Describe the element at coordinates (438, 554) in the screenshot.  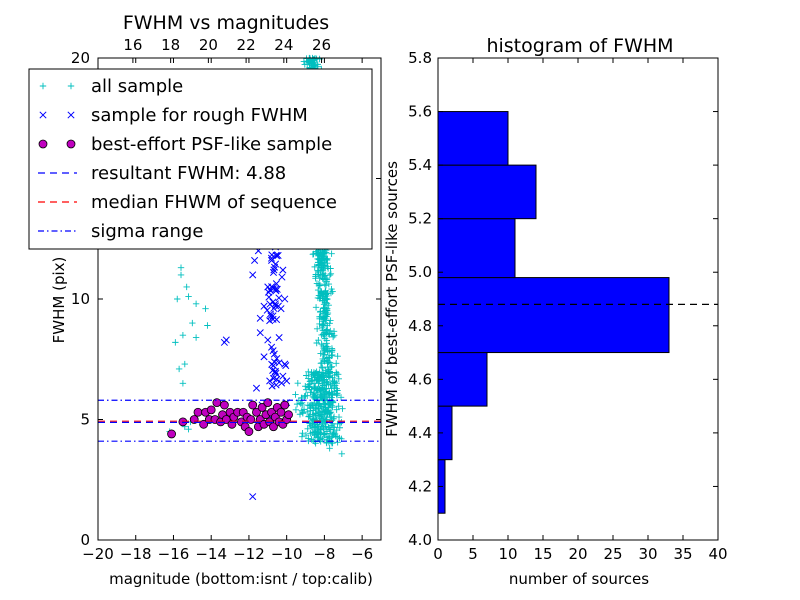
I see `x-tick-label: 0` at that location.